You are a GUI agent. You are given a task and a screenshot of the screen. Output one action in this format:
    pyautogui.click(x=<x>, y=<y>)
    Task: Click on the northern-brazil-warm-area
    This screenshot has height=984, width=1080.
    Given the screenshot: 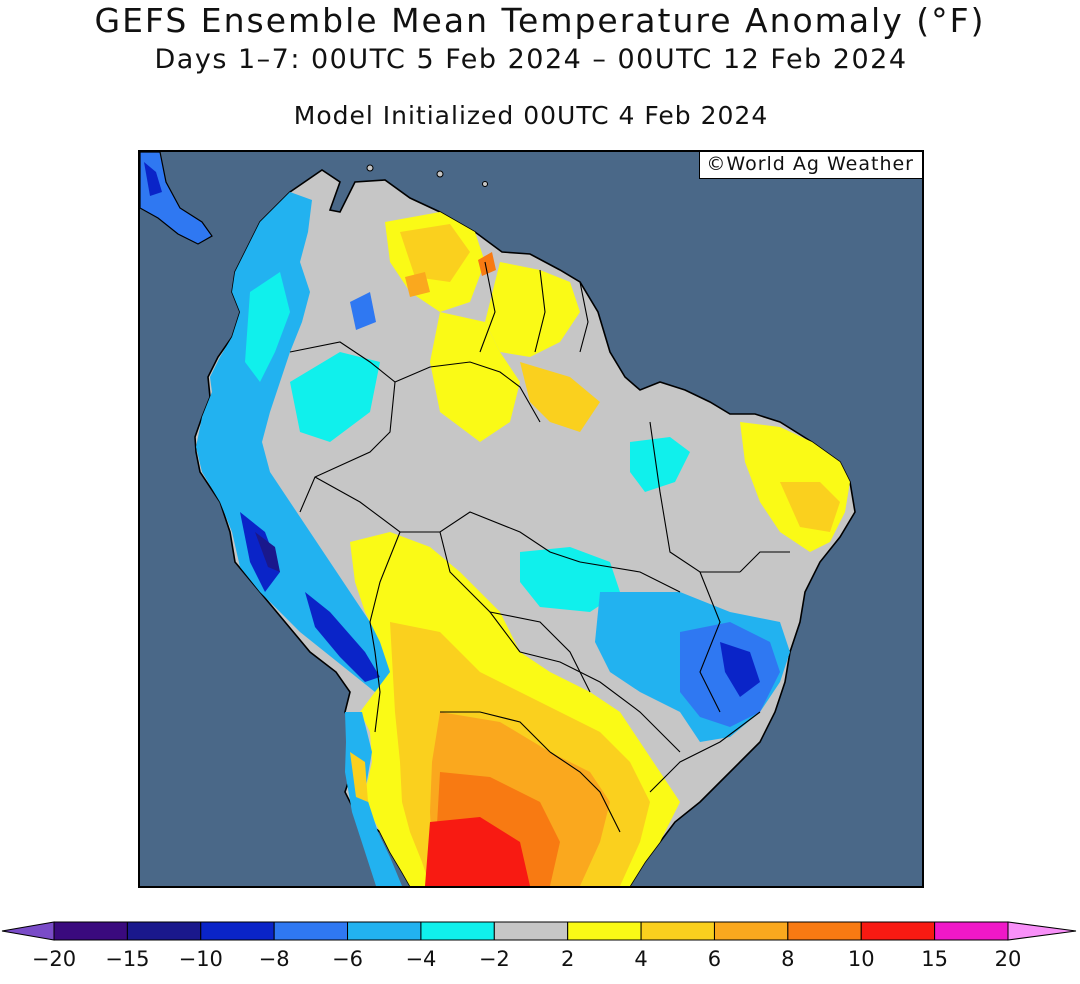 What is the action you would take?
    pyautogui.click(x=475, y=377)
    